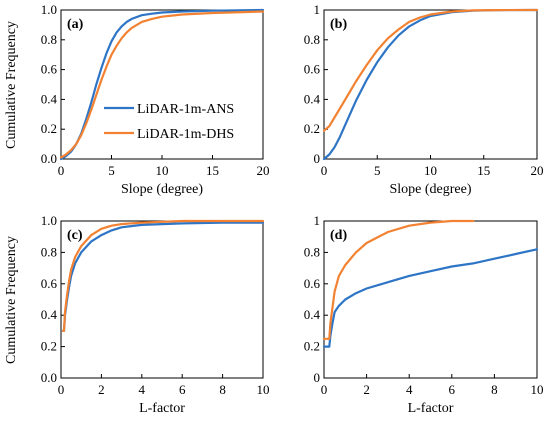  Describe the element at coordinates (312, 69) in the screenshot. I see `panel-b-ytick-label: 0.6` at that location.